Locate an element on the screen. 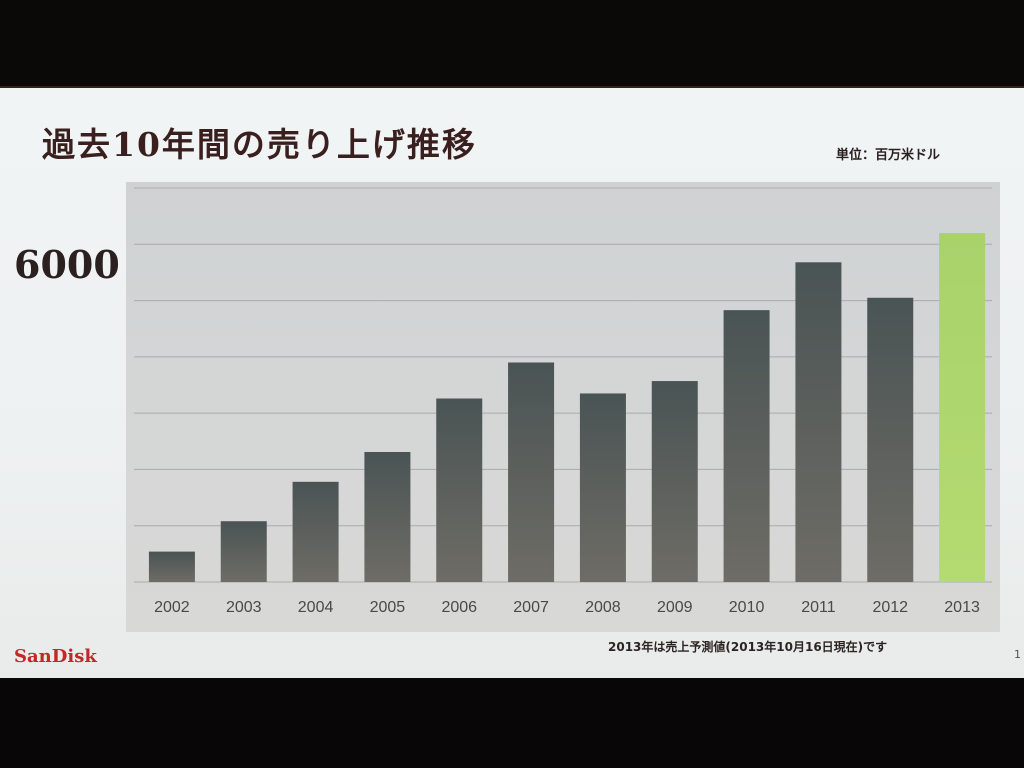 This screenshot has width=1024, height=768. x-tick-label: 2010 is located at coordinates (747, 607).